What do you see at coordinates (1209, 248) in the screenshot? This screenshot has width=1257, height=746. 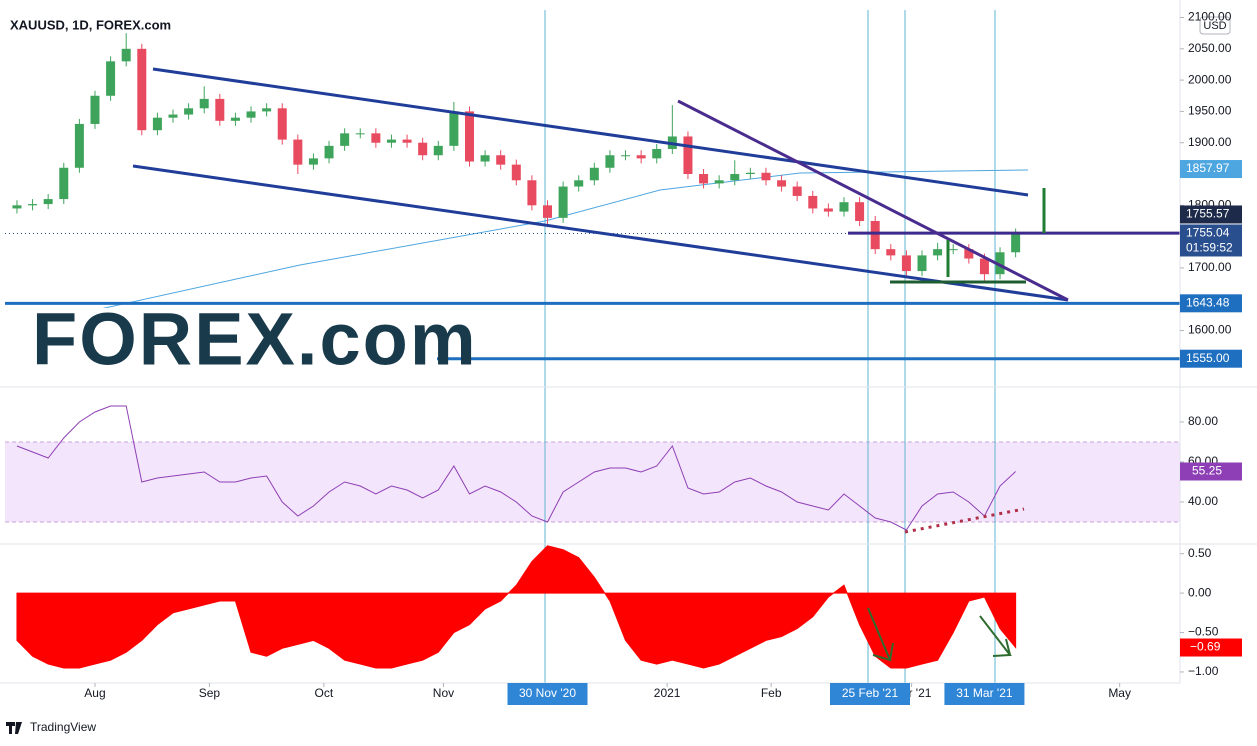 I see `countdown: 01:59:52` at bounding box center [1209, 248].